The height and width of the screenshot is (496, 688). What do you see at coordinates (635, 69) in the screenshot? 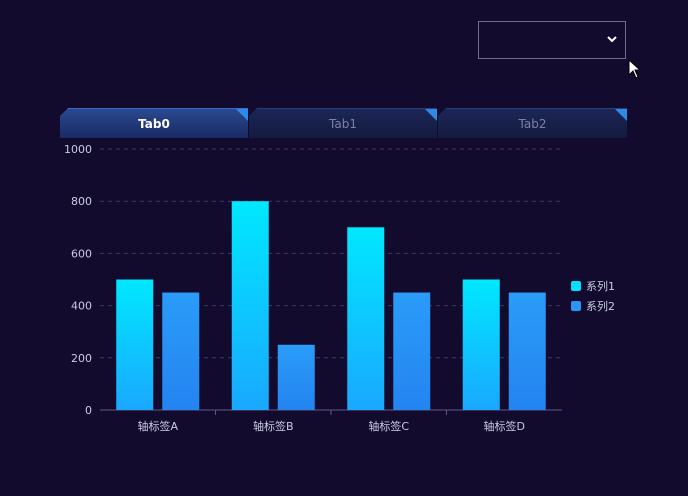
I see `mouse-cursor-icon` at bounding box center [635, 69].